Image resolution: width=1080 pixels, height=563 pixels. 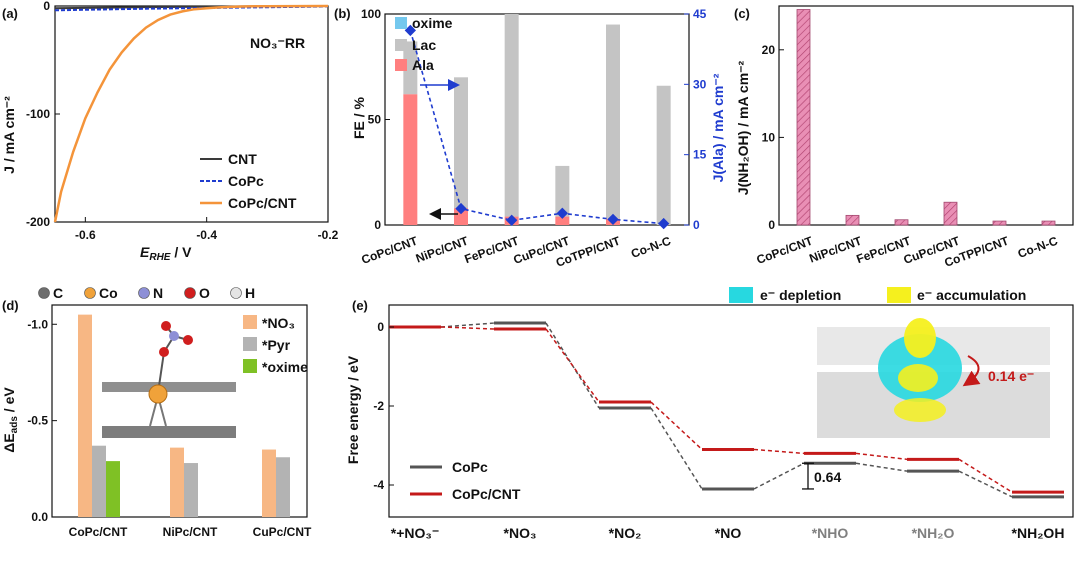 I want to click on panel-d-ylabel-unit: / eV, so click(x=9, y=401).